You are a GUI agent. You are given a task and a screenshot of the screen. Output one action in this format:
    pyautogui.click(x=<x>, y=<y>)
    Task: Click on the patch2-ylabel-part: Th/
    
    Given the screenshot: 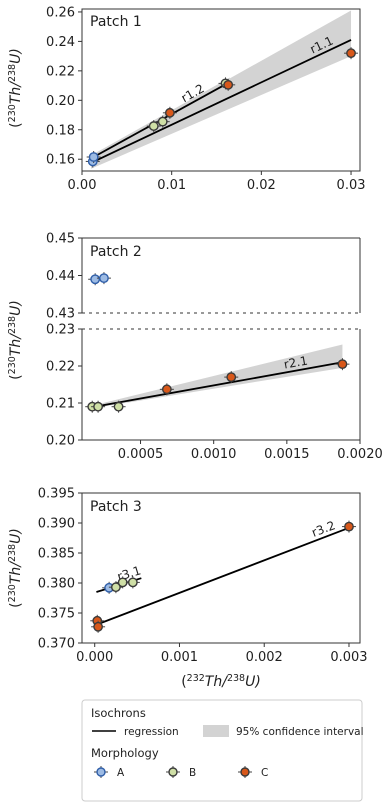 What is the action you would take?
    pyautogui.click(x=16, y=344)
    